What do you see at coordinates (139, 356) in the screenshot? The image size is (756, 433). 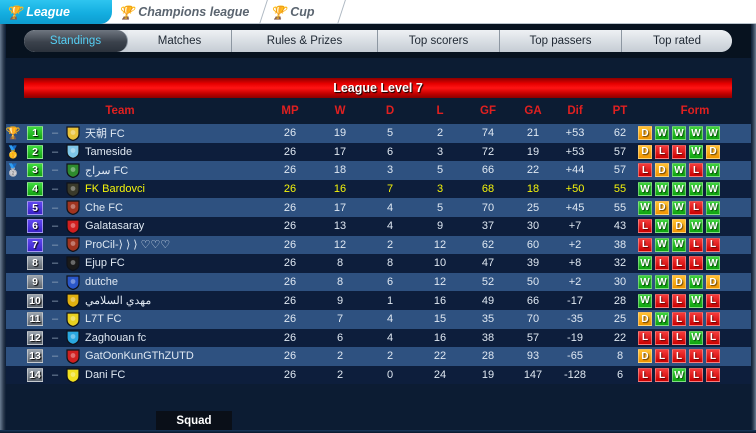 I see `team-name: GatOonKunGThZUTD` at bounding box center [139, 356].